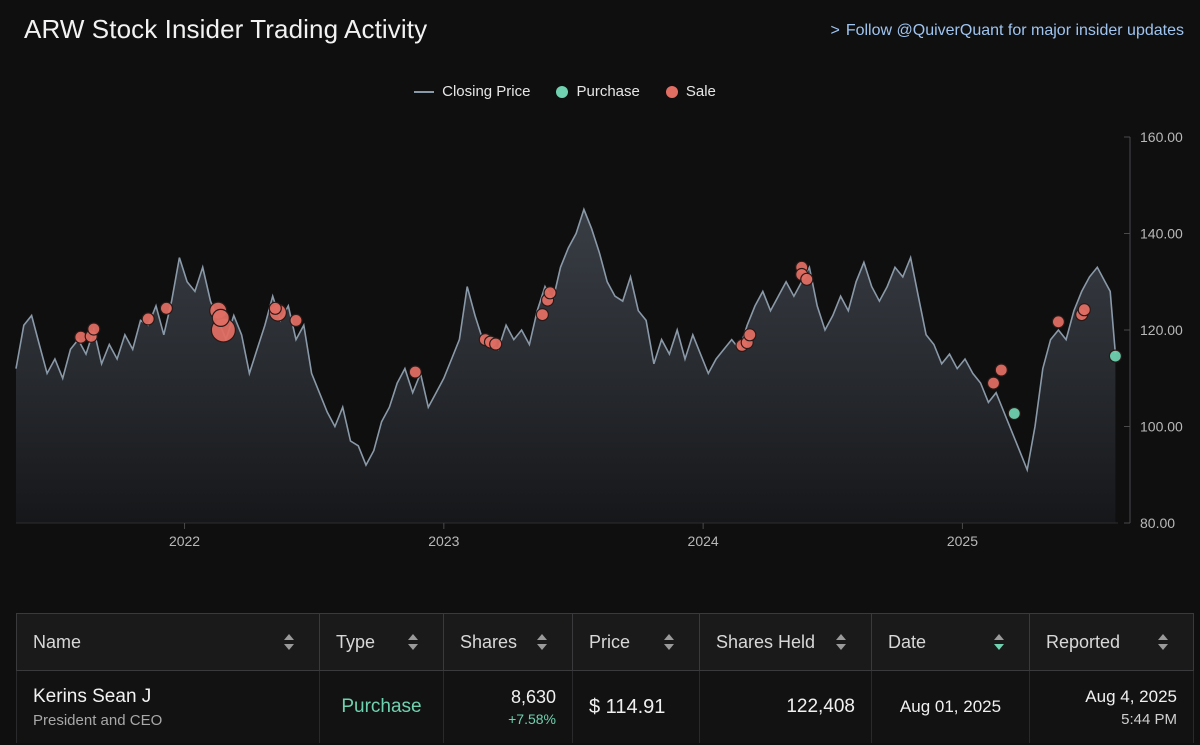  Describe the element at coordinates (999, 642) in the screenshot. I see `sort-descending-icon` at that location.